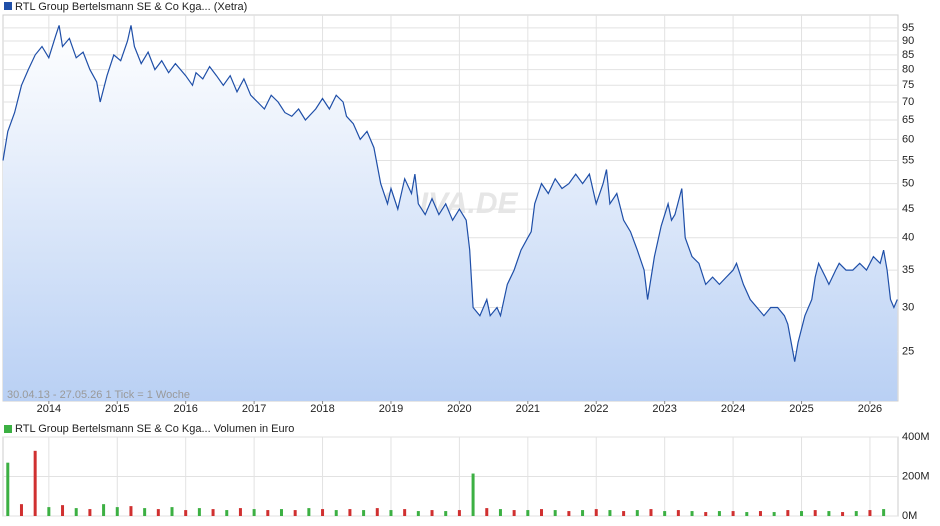 The image size is (940, 526). What do you see at coordinates (908, 139) in the screenshot?
I see `y-tick-label: 60` at bounding box center [908, 139].